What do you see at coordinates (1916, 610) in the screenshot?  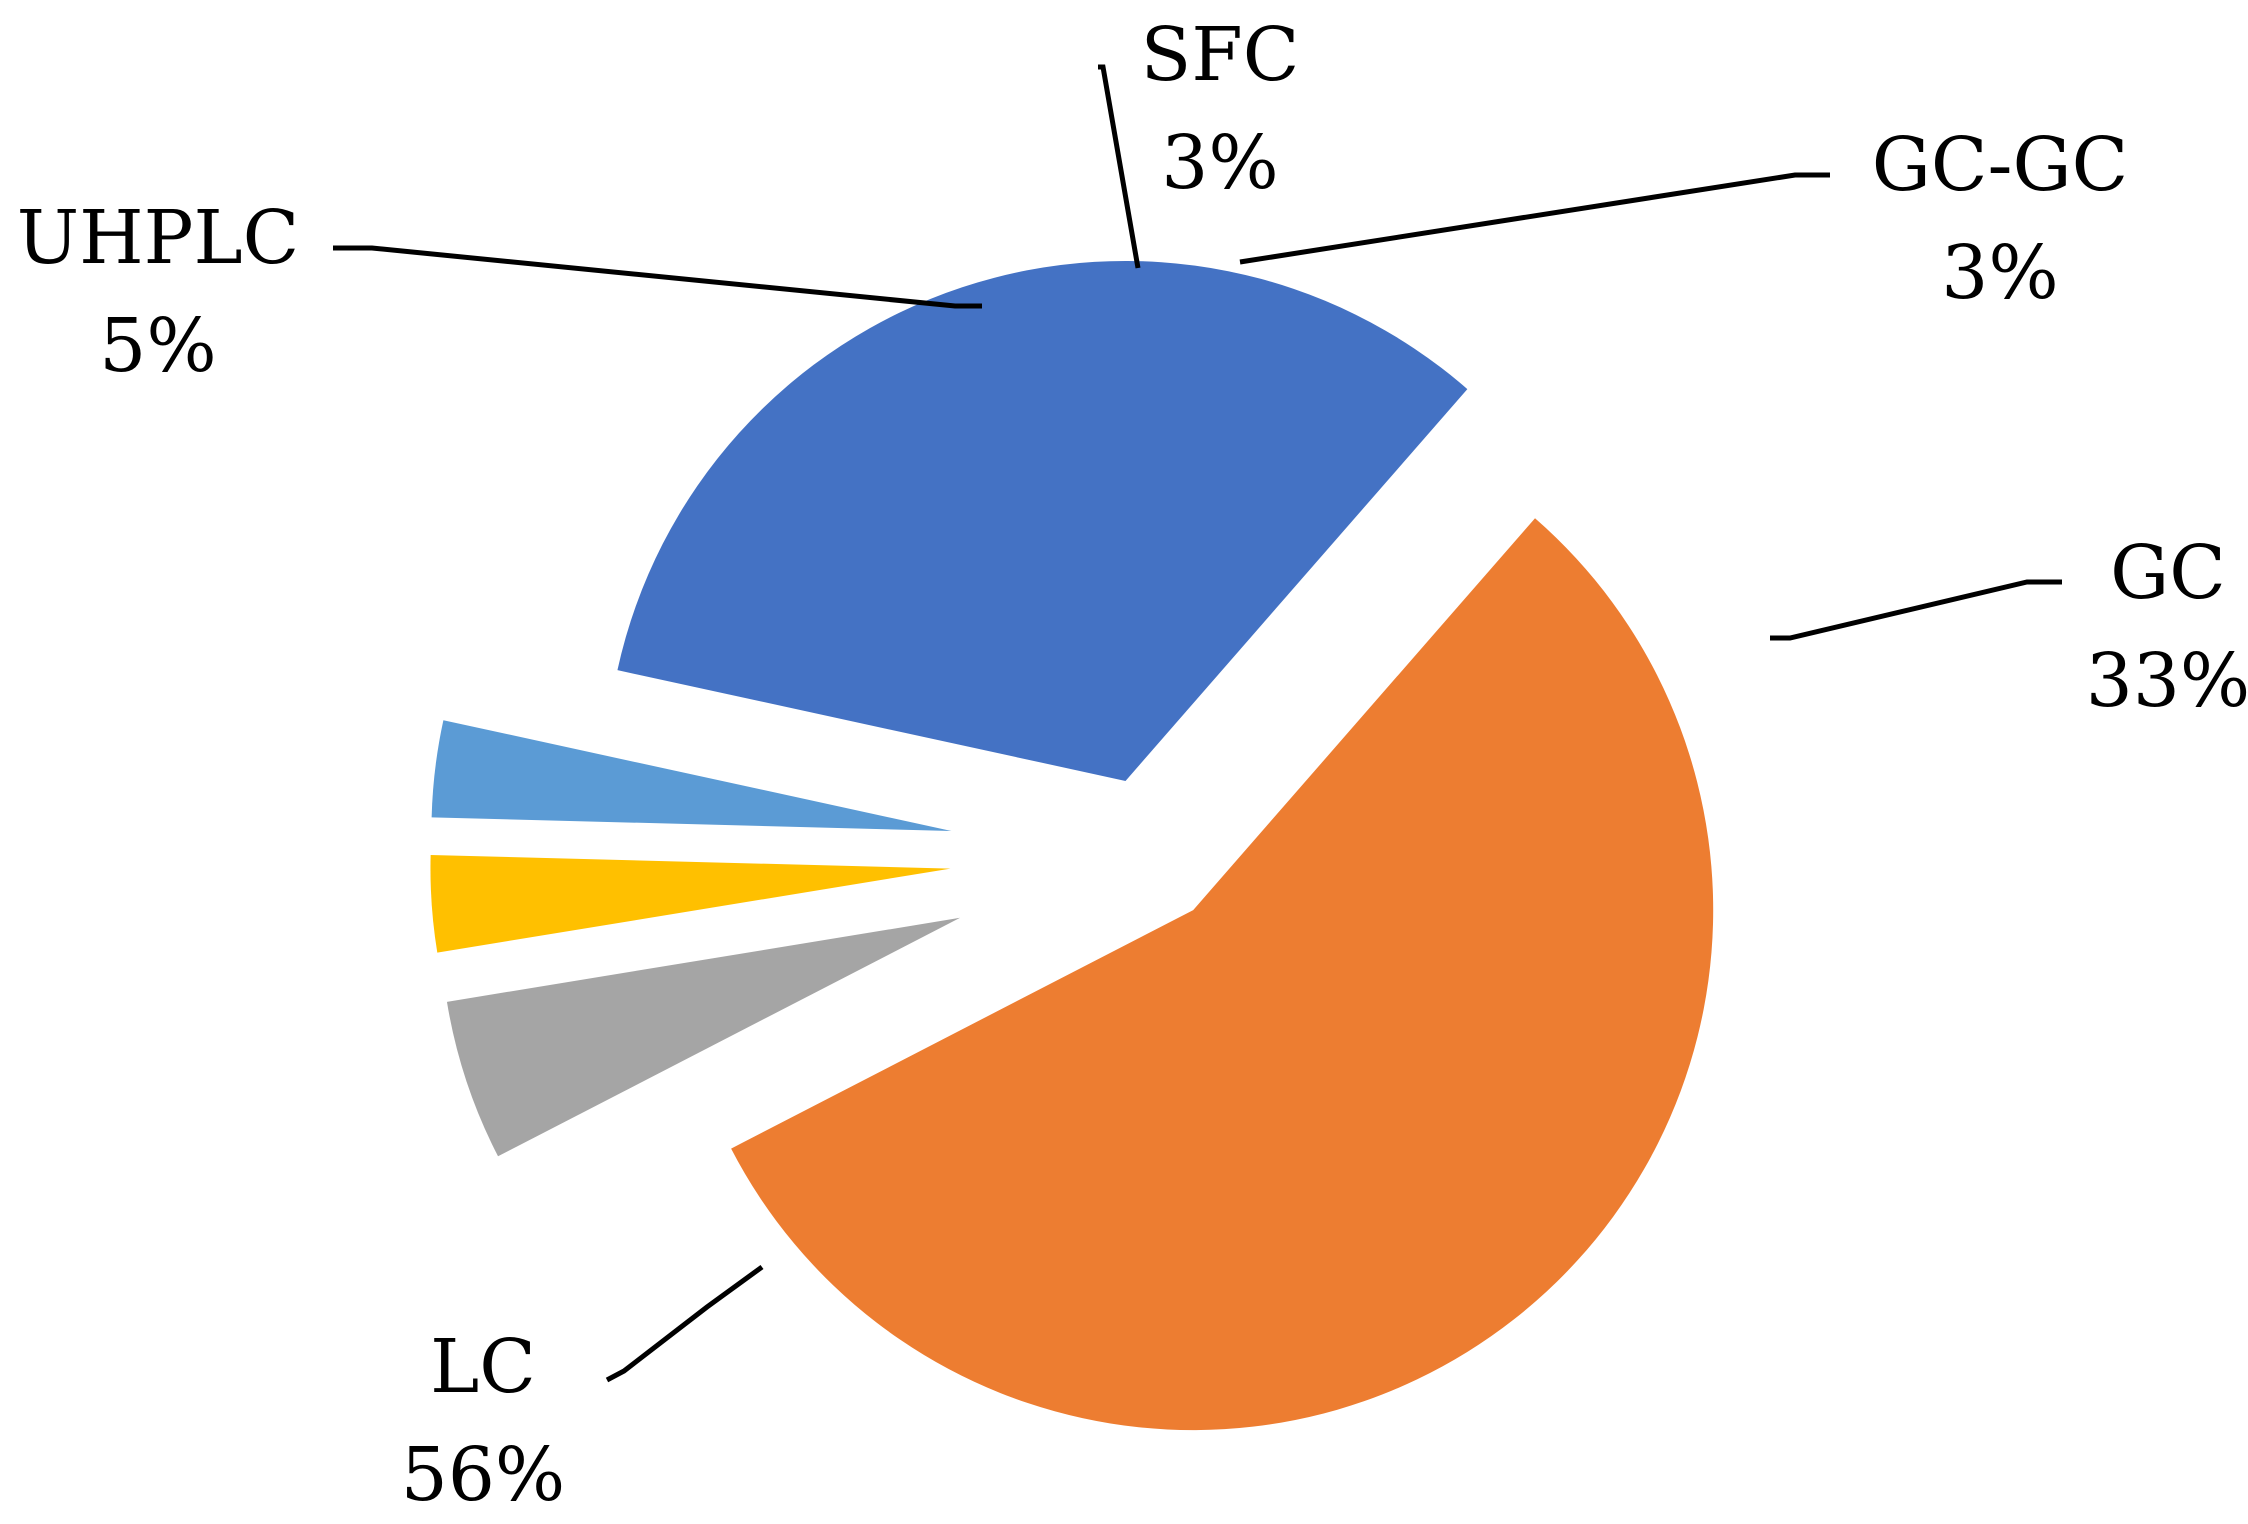 I see `leader-line-gc` at bounding box center [1916, 610].